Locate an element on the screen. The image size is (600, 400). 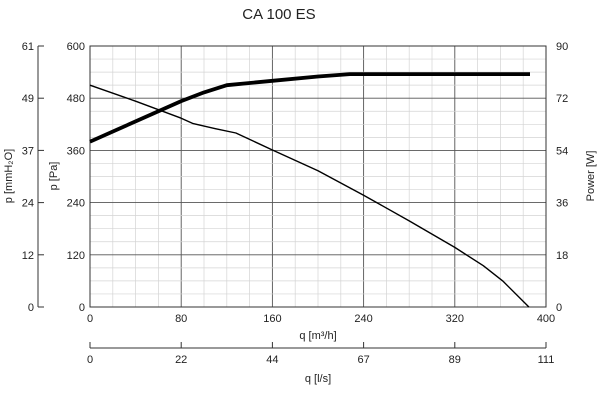
y-tick-label-mmh2o: 12 is located at coordinates (28, 256).